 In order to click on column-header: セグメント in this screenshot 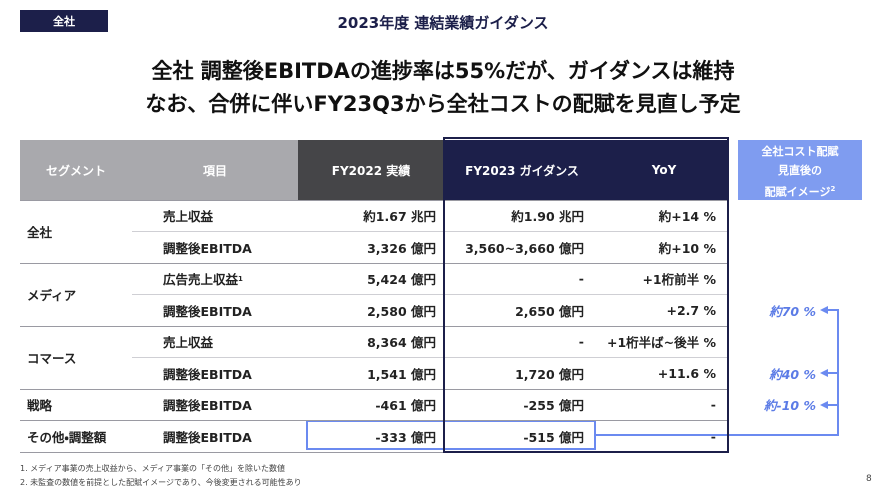, I will do `click(76, 170)`.